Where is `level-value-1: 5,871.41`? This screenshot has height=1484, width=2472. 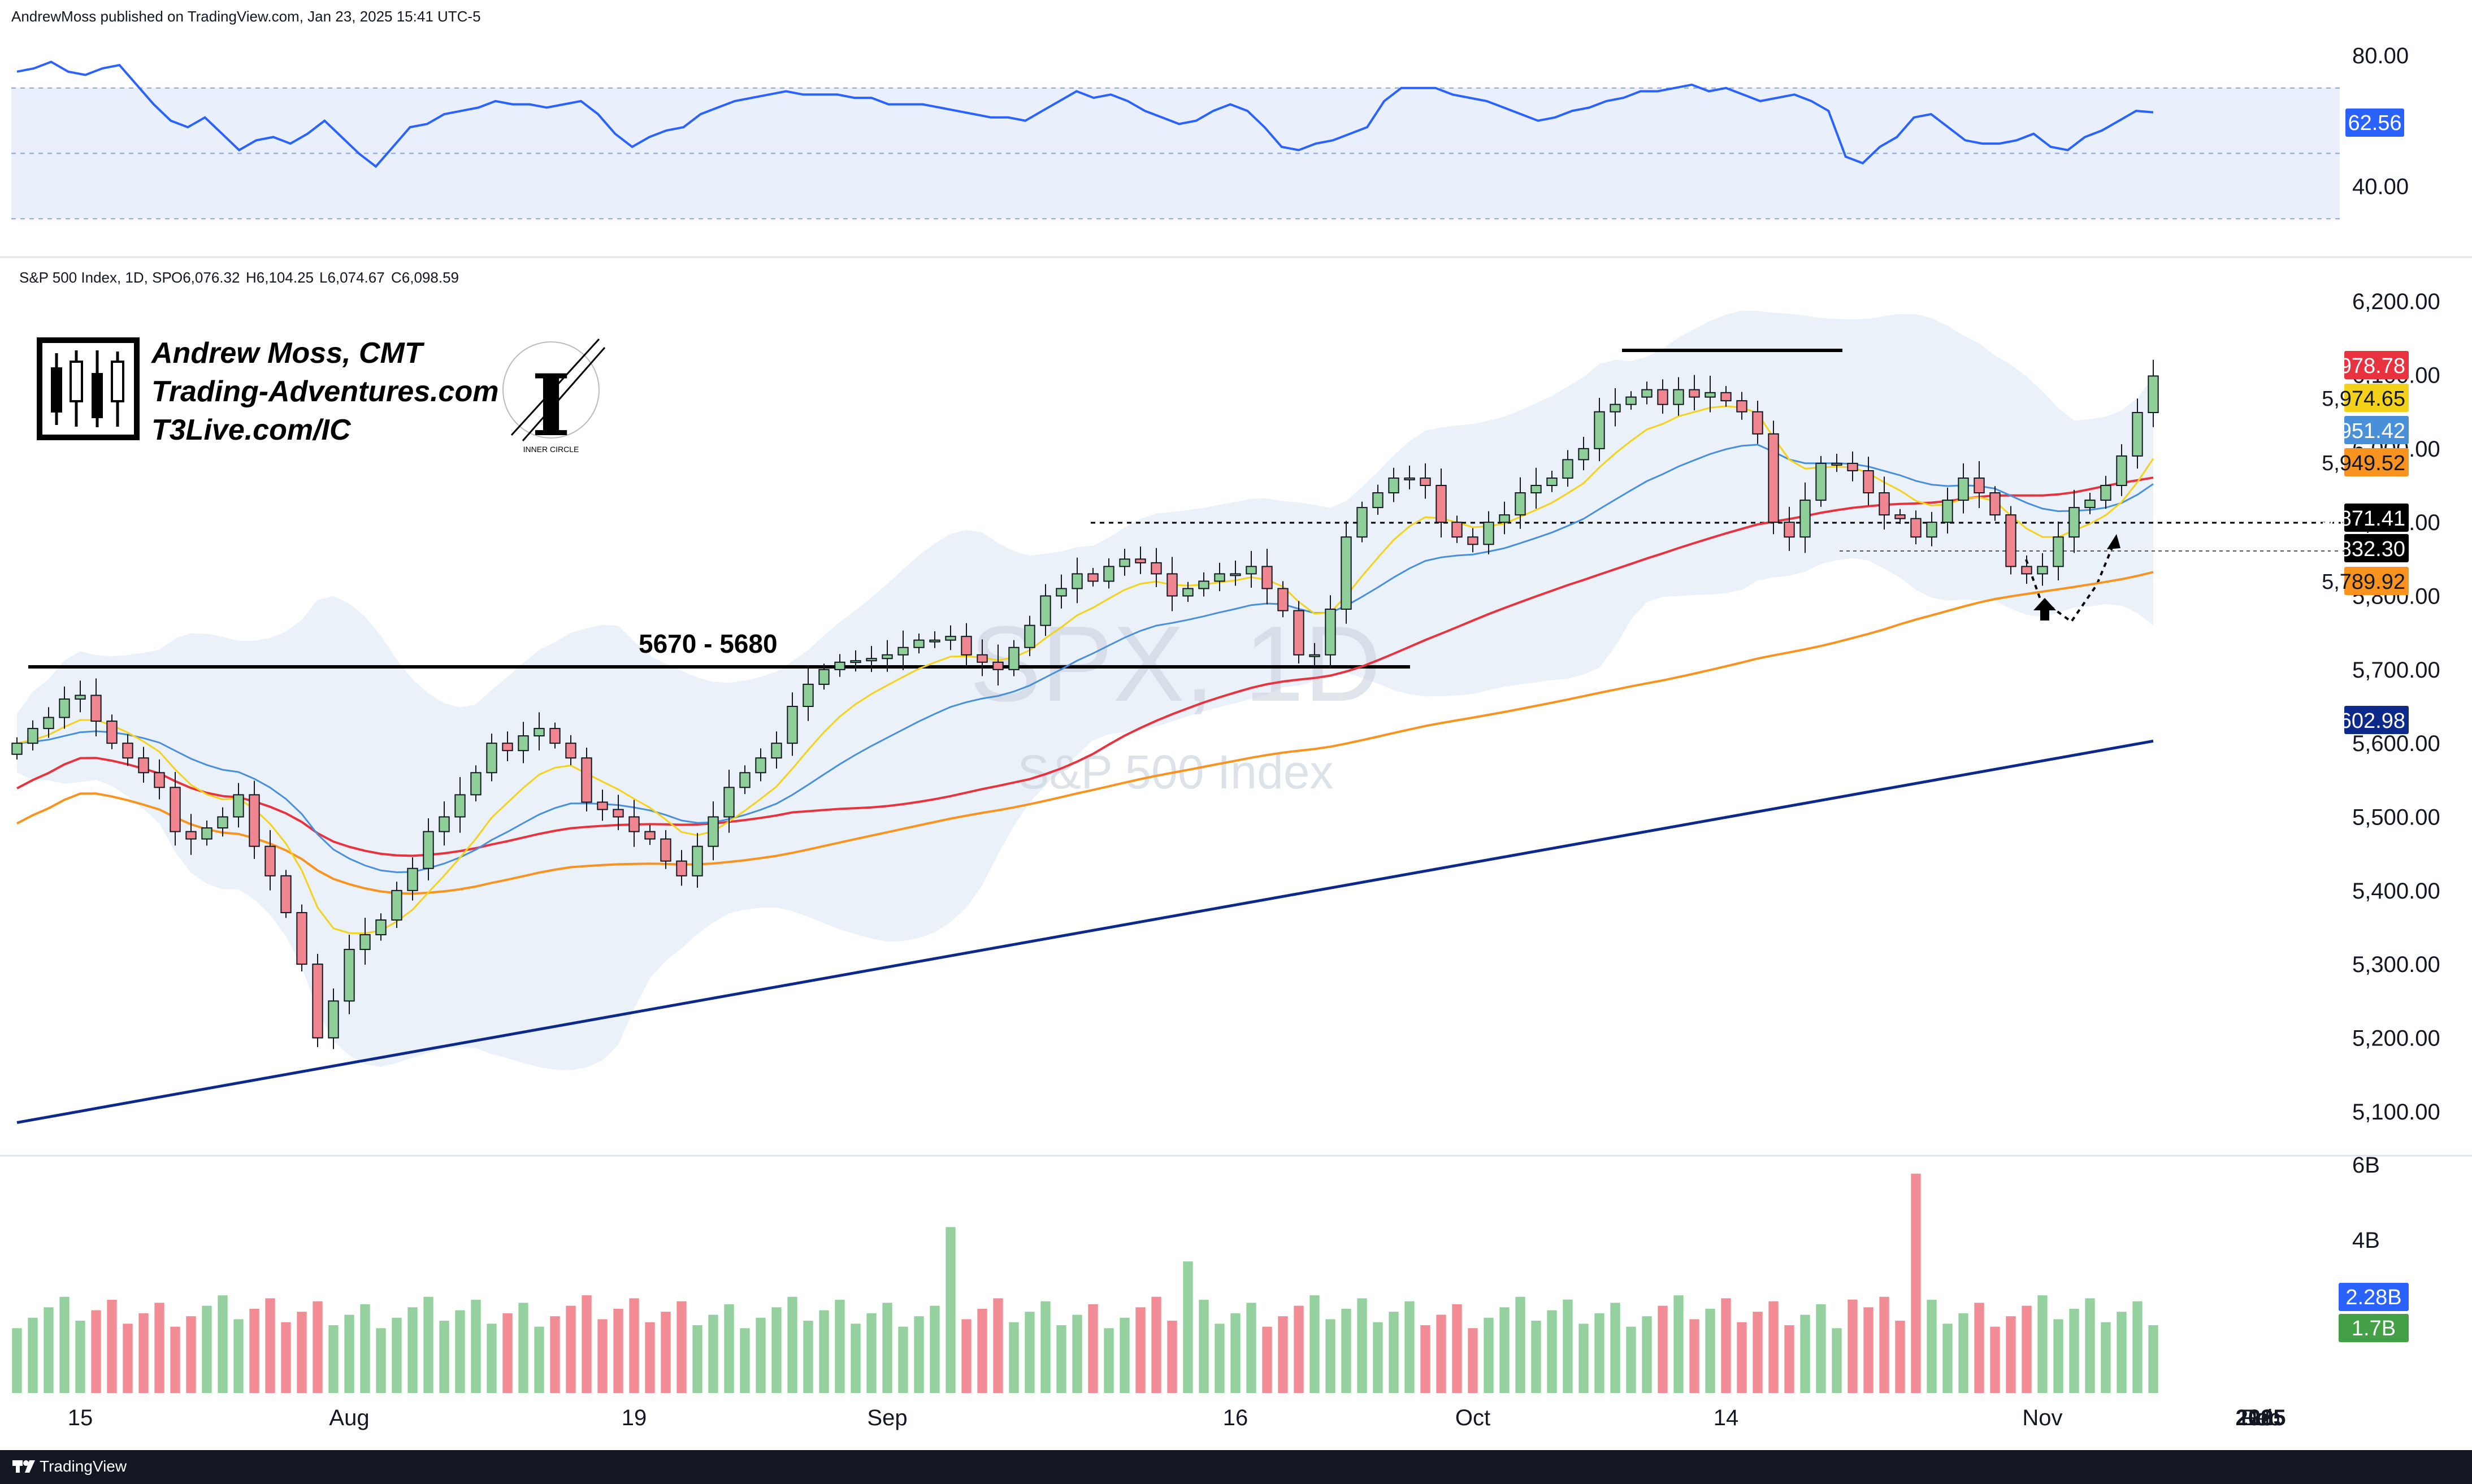 level-value-1: 5,871.41 is located at coordinates (2364, 519).